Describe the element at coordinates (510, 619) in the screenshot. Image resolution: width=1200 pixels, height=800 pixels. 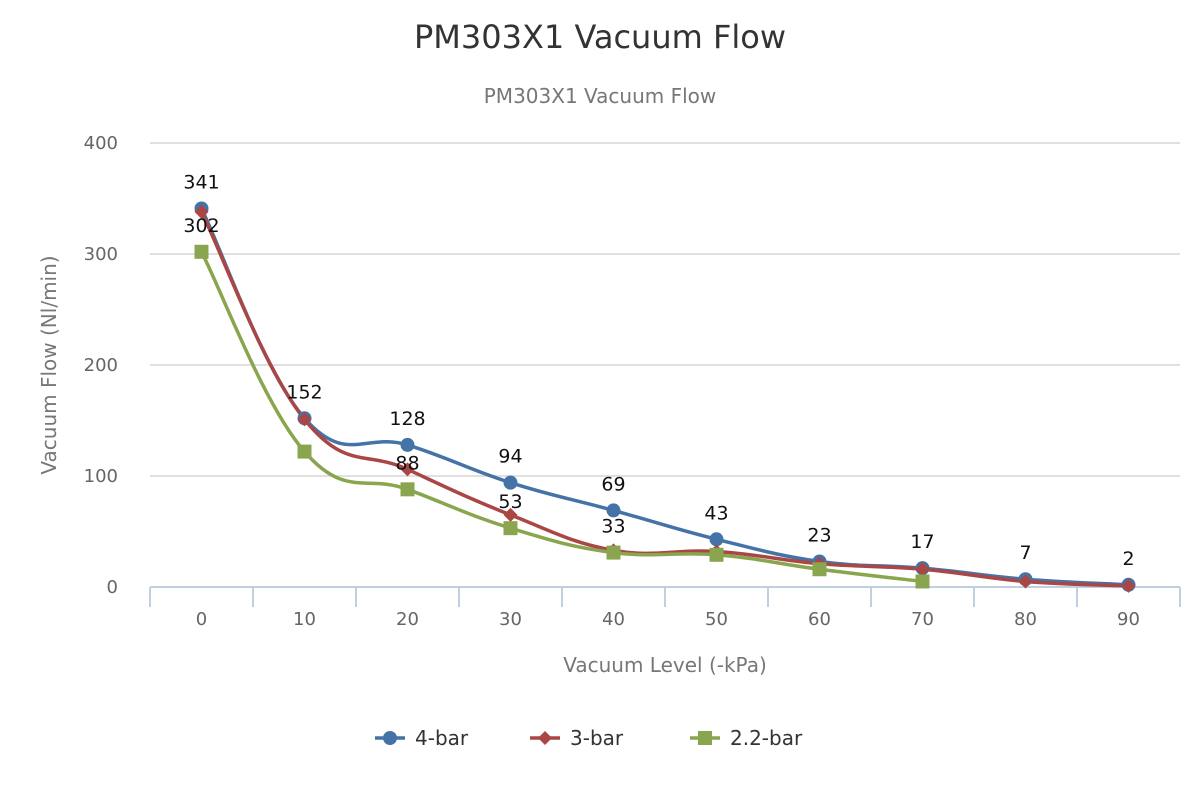
I see `x-tick-label: 30` at that location.